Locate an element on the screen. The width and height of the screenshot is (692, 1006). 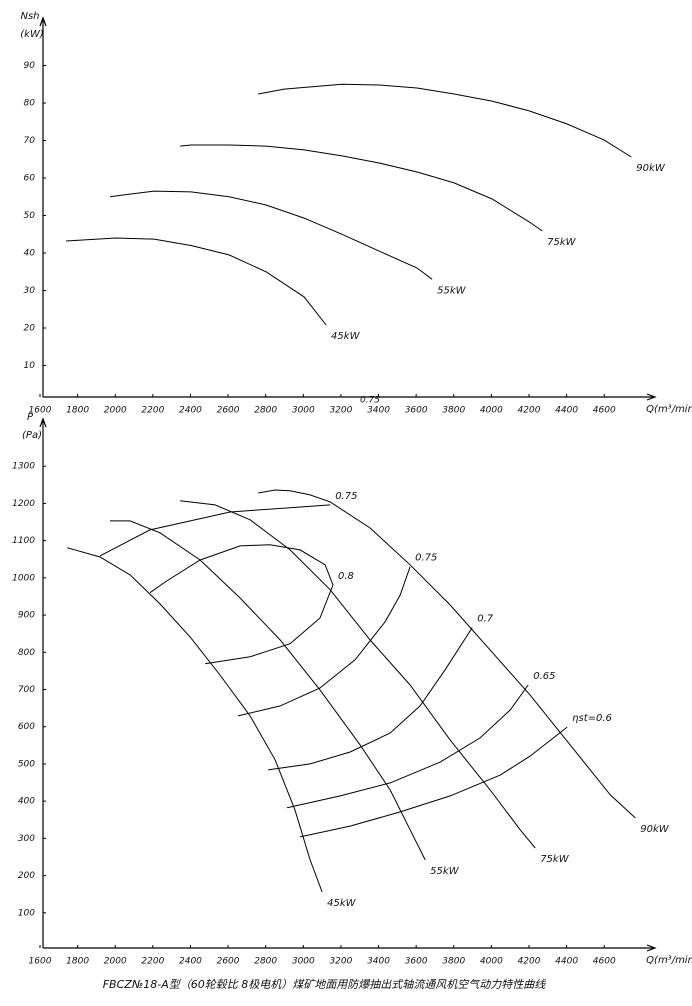
y-tick-label: 800 is located at coordinates (26, 653).